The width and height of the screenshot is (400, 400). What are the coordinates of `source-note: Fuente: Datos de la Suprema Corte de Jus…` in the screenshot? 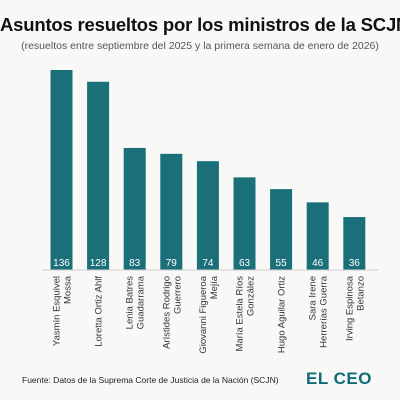 It's located at (150, 380).